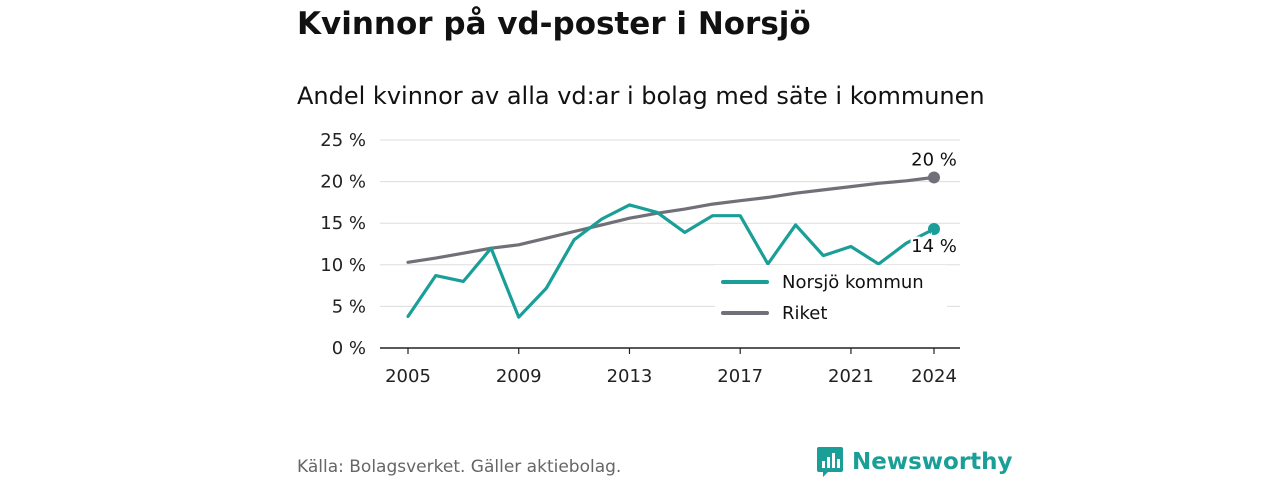 This screenshot has width=1280, height=480. What do you see at coordinates (343, 140) in the screenshot?
I see `y-tick-label: 25 %` at bounding box center [343, 140].